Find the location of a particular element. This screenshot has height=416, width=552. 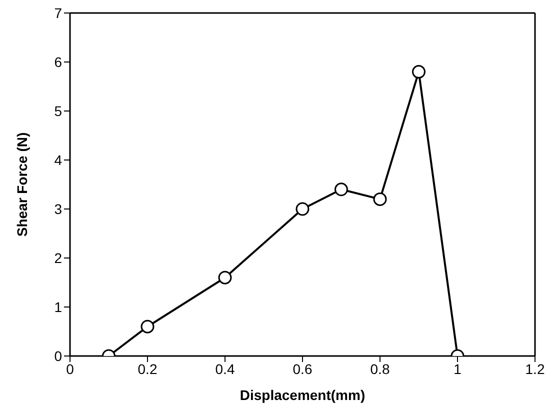

x-tick-label: 0.8 is located at coordinates (380, 368).